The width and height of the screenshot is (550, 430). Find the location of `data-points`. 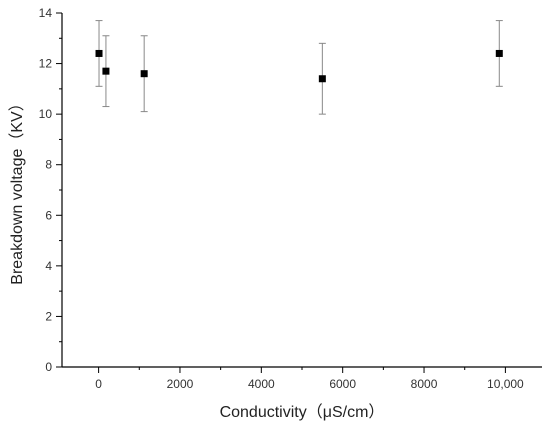

data-points is located at coordinates (299, 66).